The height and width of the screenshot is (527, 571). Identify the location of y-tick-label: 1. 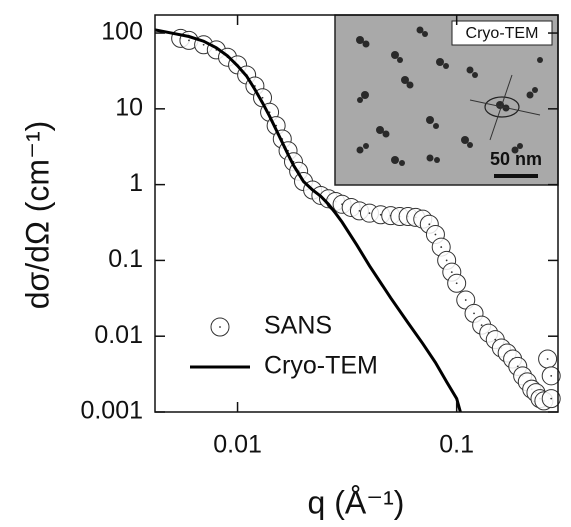
(136, 183).